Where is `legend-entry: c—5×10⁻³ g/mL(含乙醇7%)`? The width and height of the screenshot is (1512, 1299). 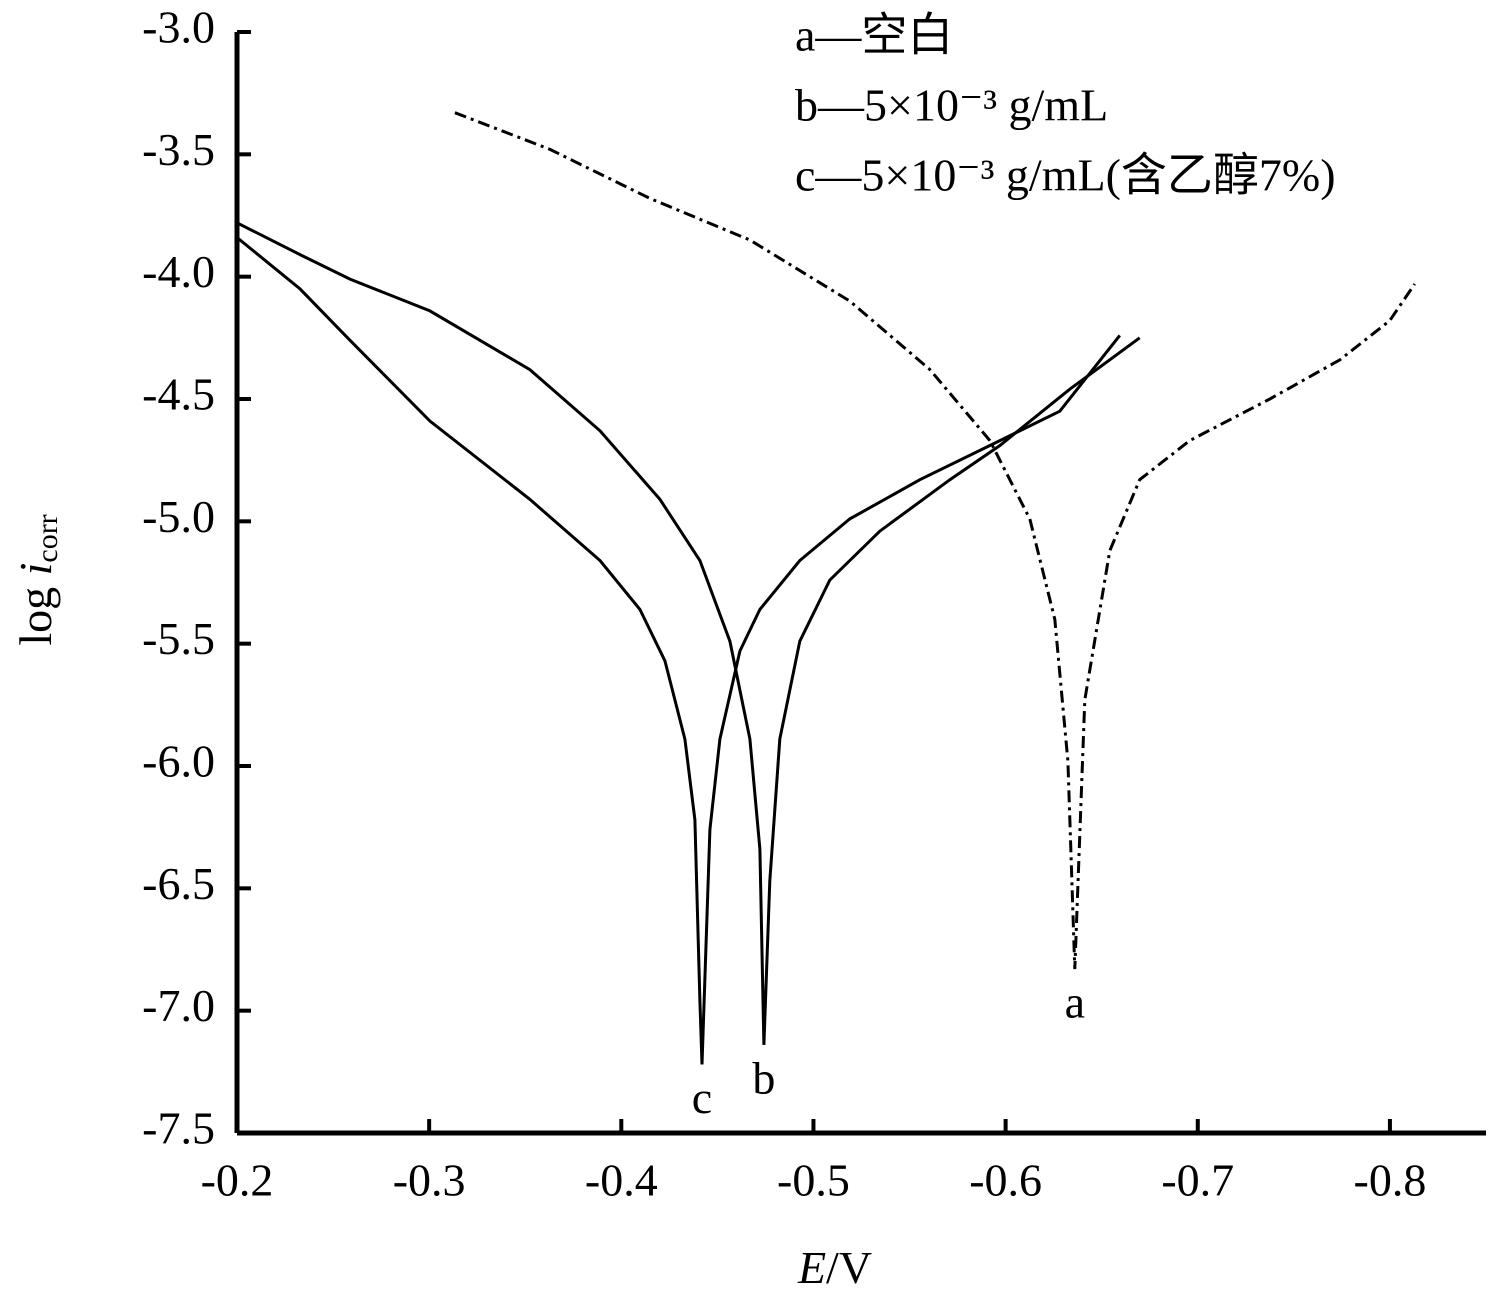 legend-entry: c—5×10⁻³ g/mL(含乙醇7%) is located at coordinates (1065, 175).